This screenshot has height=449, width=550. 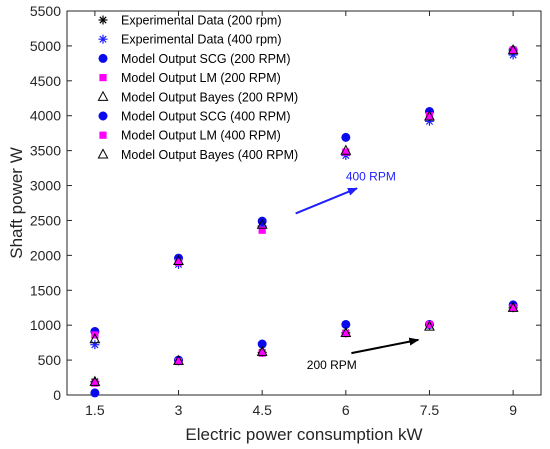 What do you see at coordinates (45, 290) in the screenshot?
I see `y-tick-label: 1500` at bounding box center [45, 290].